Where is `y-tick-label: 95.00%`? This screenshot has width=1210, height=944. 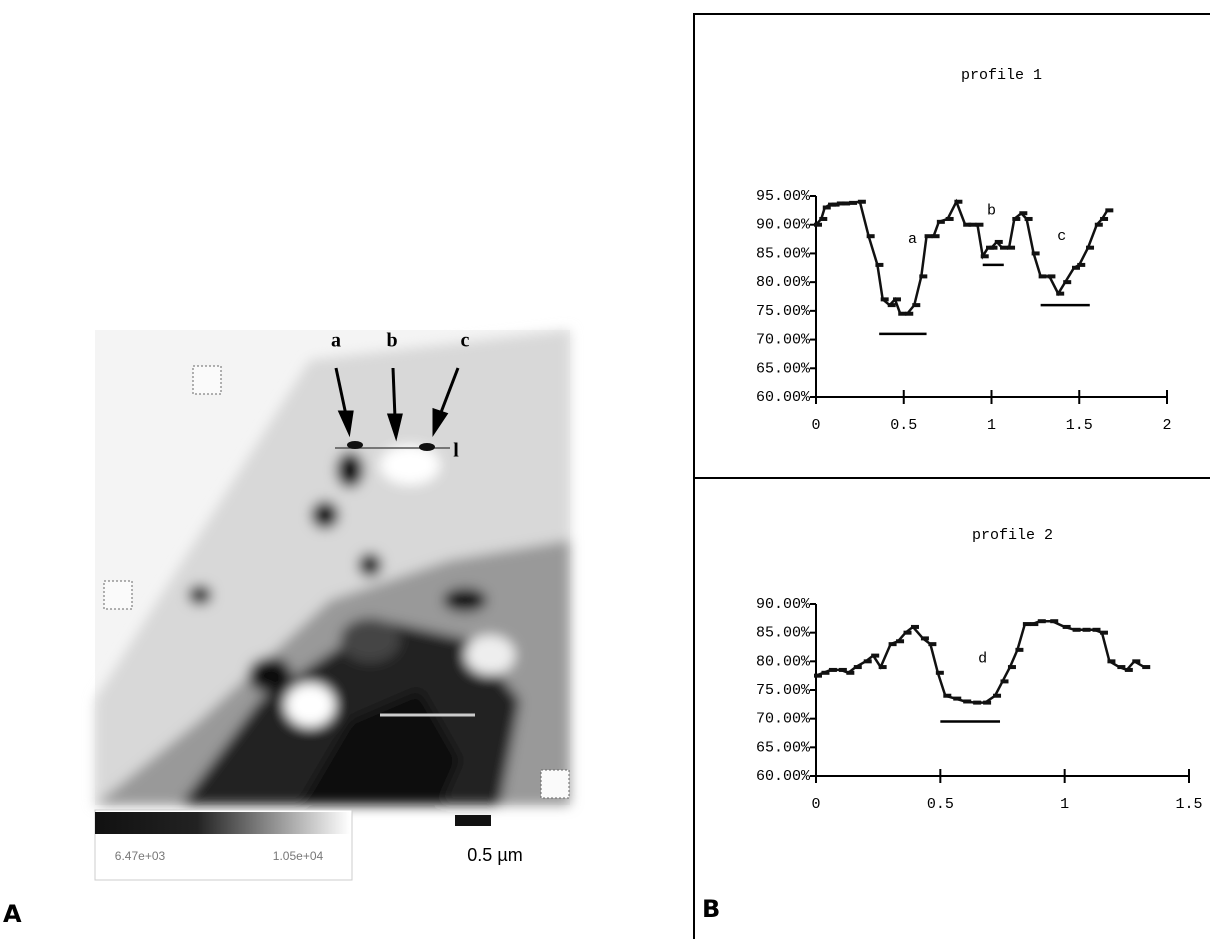 y-tick-label: 95.00% is located at coordinates (783, 196).